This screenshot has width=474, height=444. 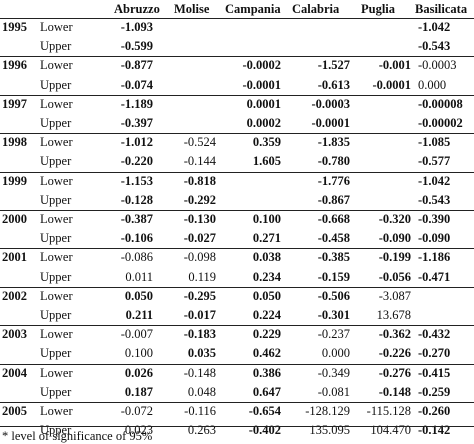 What do you see at coordinates (253, 9) in the screenshot?
I see `column-header: Campania` at bounding box center [253, 9].